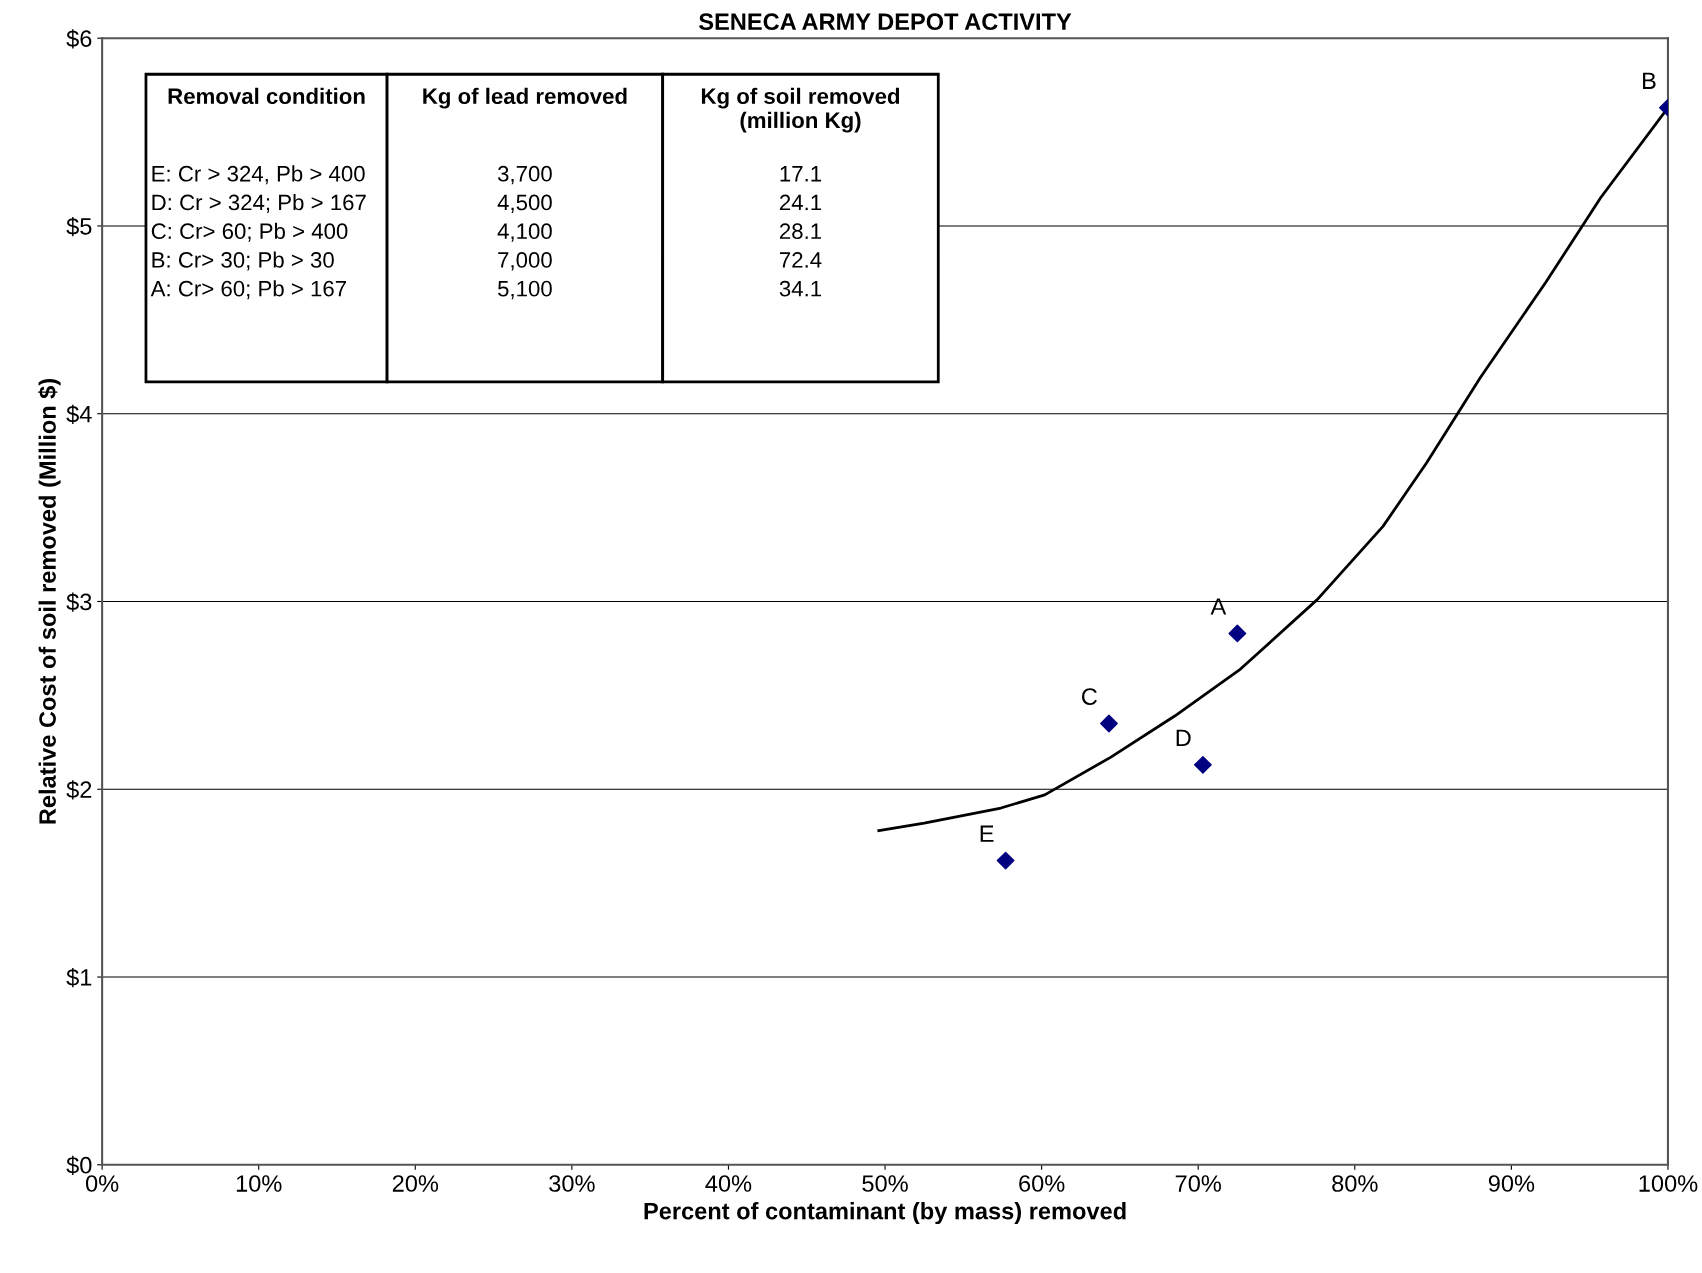  Describe the element at coordinates (79, 227) in the screenshot. I see `y-tick-label: $5` at that location.